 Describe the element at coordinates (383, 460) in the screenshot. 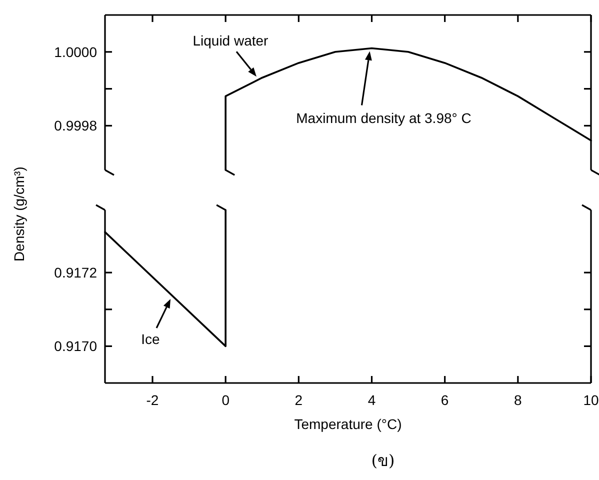

I see `annotation: (ข)` at that location.